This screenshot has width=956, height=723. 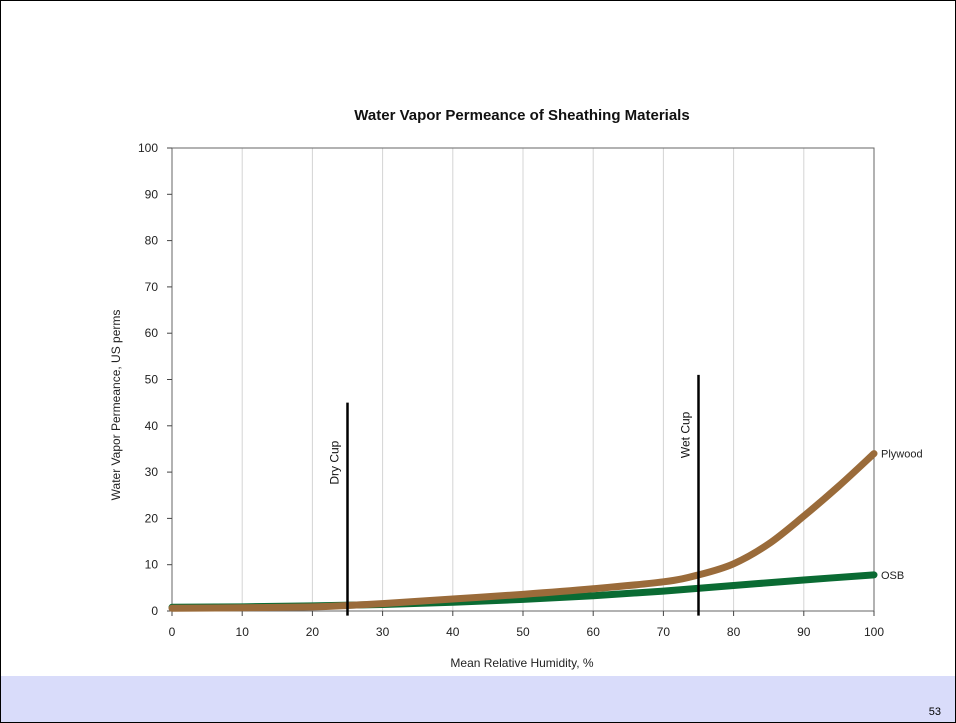 I want to click on x-tick-label: 60, so click(x=594, y=632).